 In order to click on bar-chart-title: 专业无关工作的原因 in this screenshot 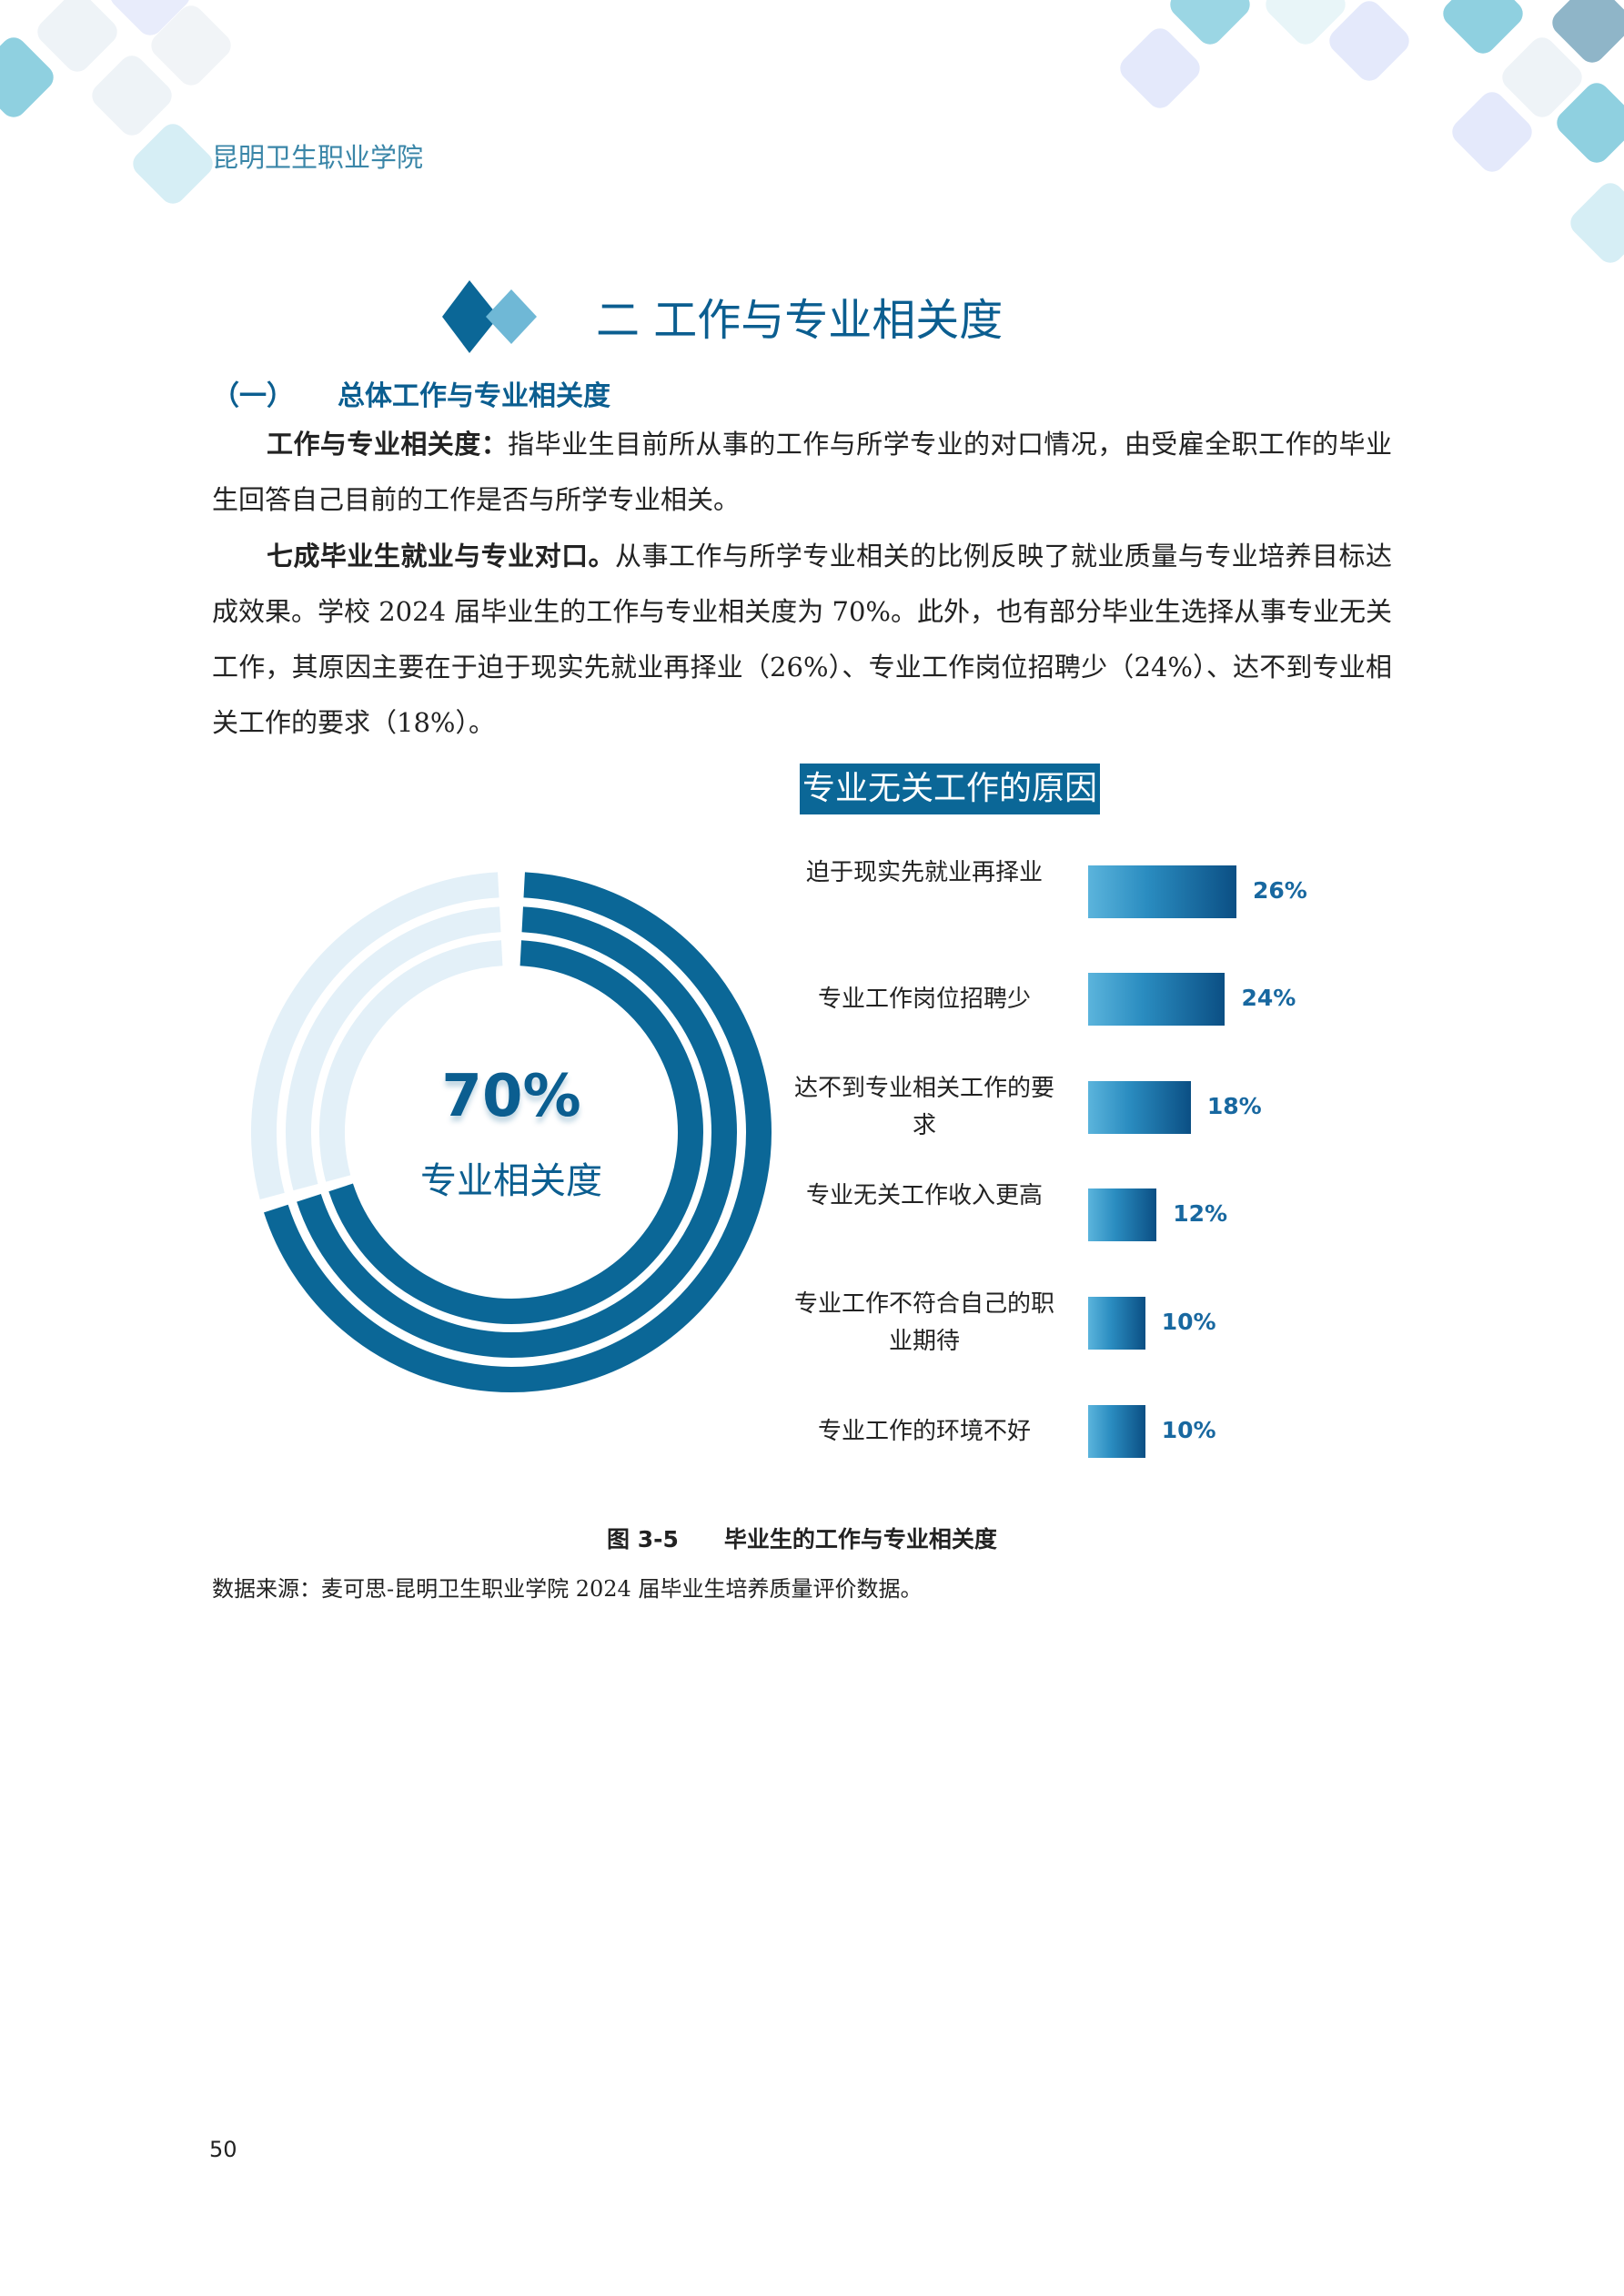, I will do `click(950, 789)`.